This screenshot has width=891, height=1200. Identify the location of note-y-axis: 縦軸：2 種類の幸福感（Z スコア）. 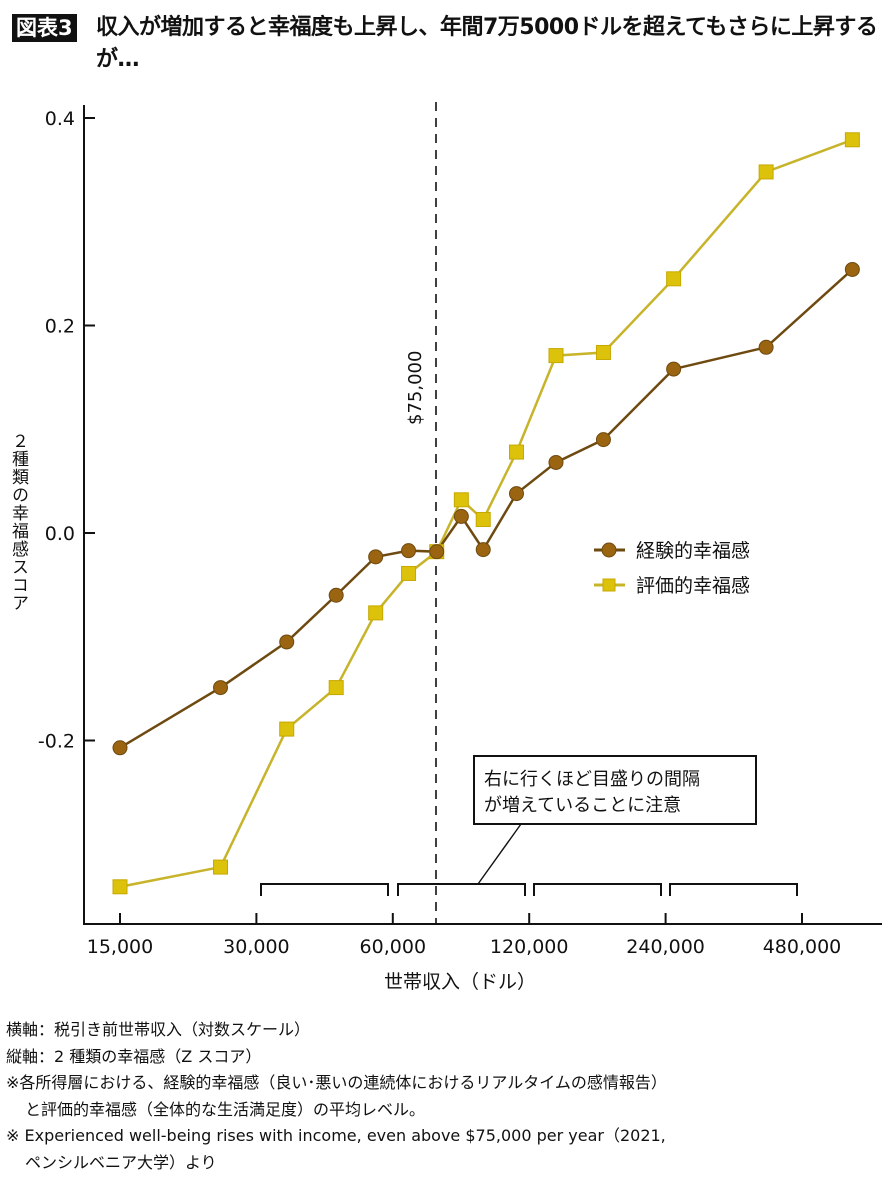
(134, 1056).